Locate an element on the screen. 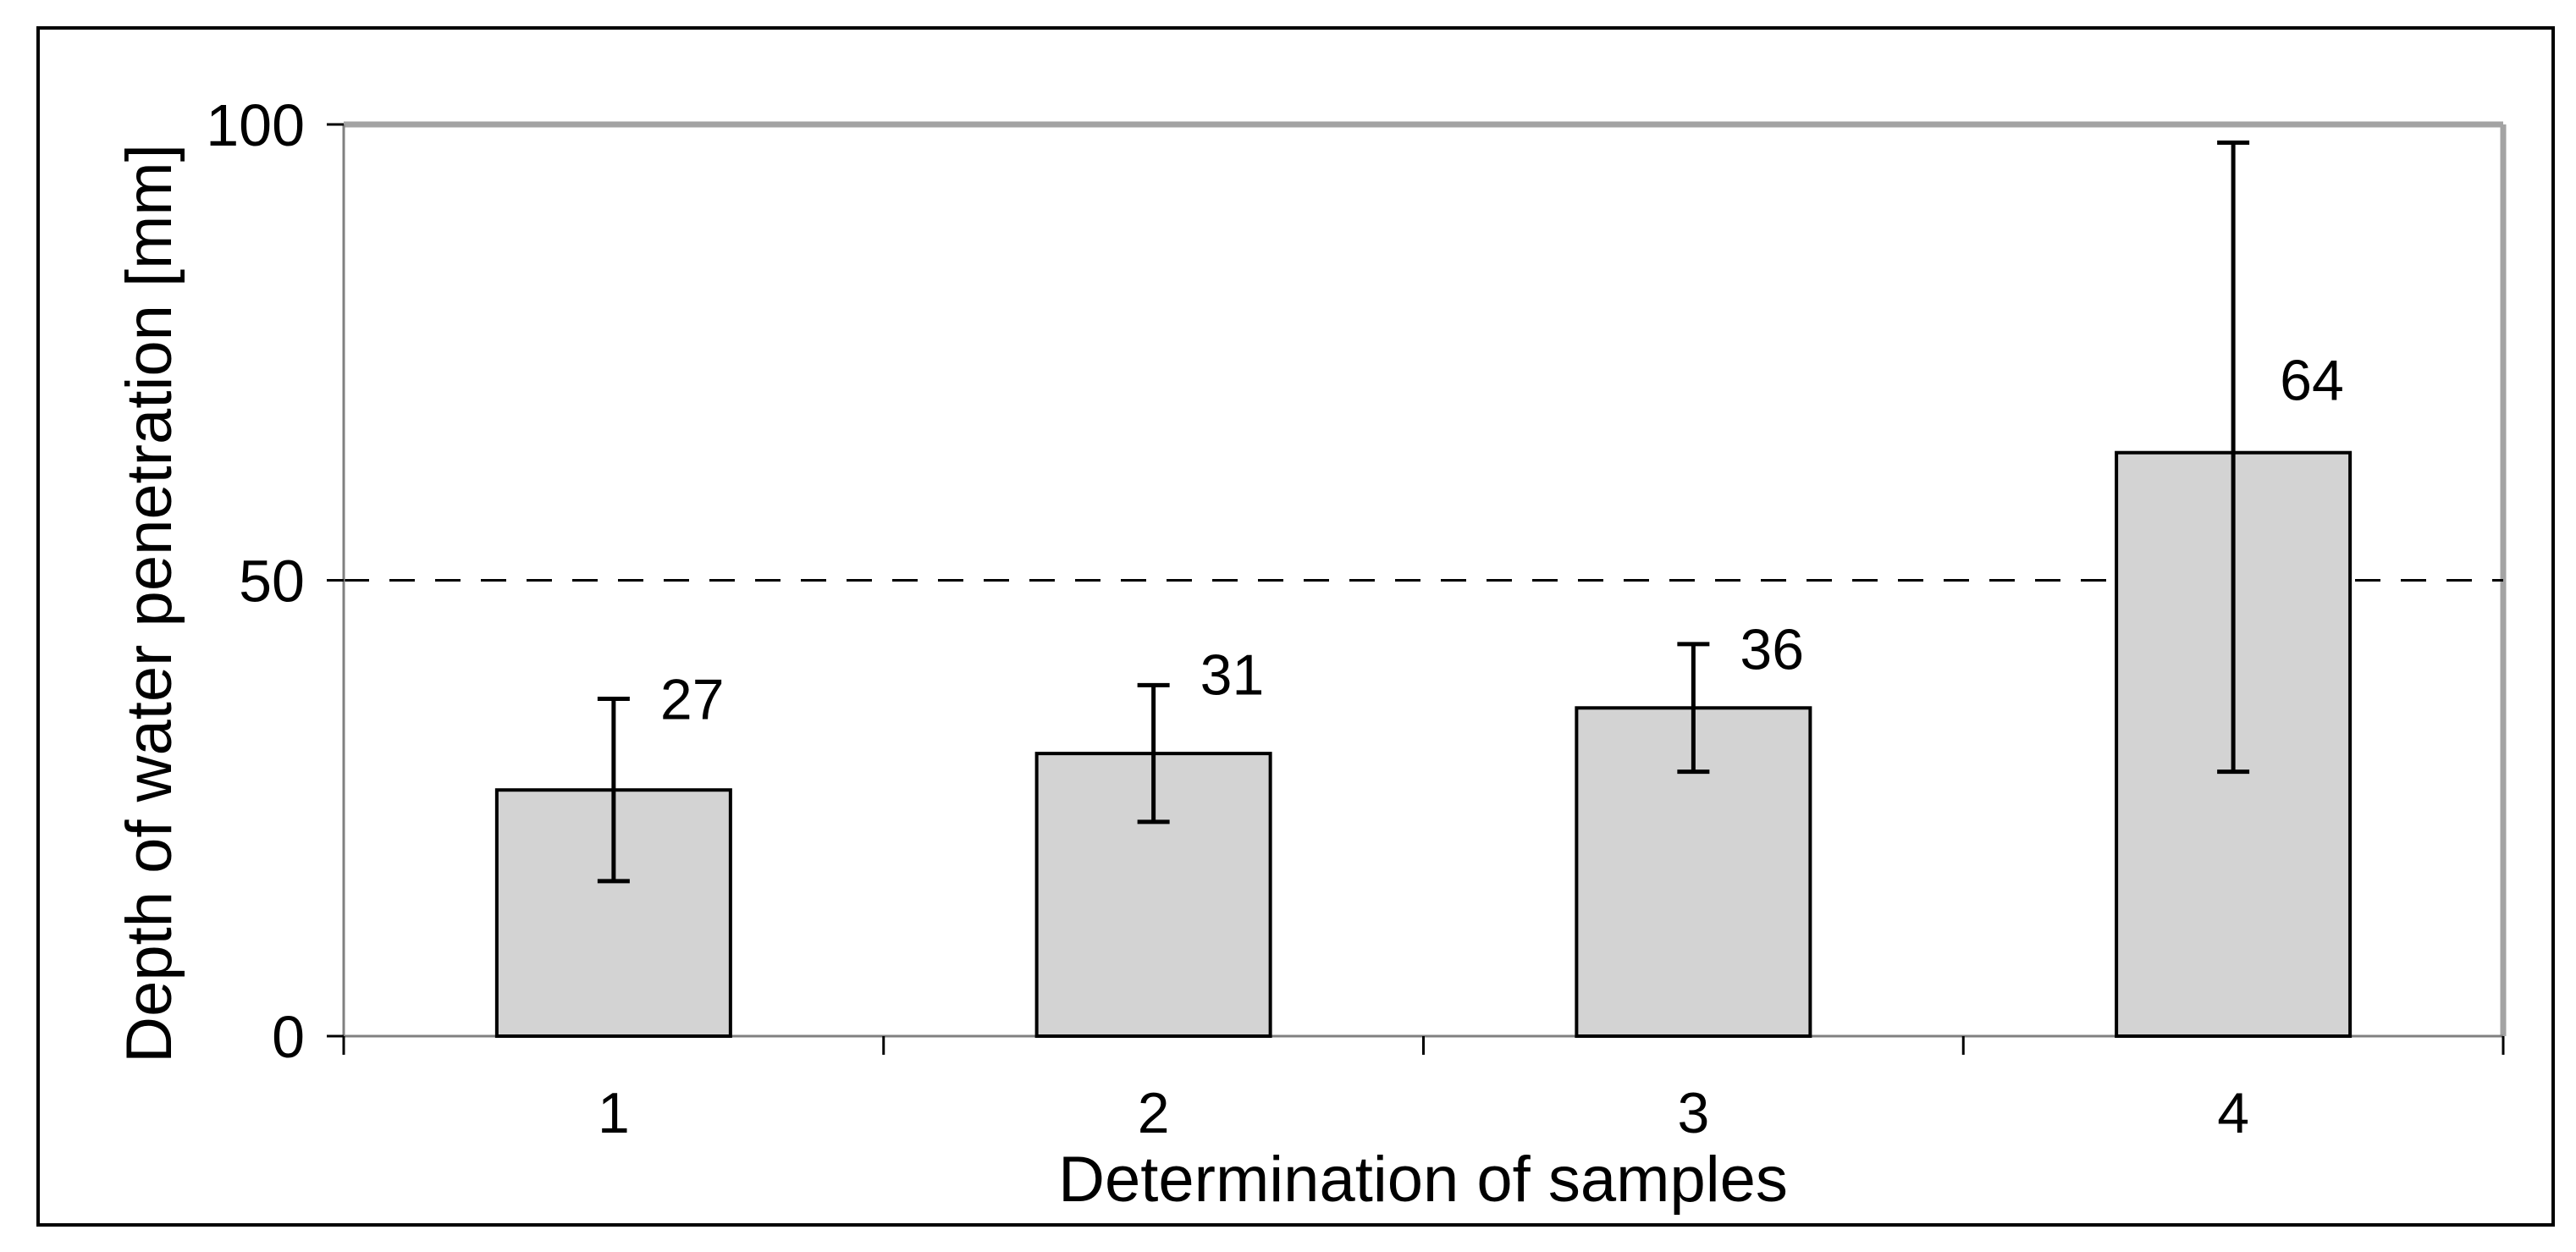  x-category-label: 4 is located at coordinates (2233, 1113).